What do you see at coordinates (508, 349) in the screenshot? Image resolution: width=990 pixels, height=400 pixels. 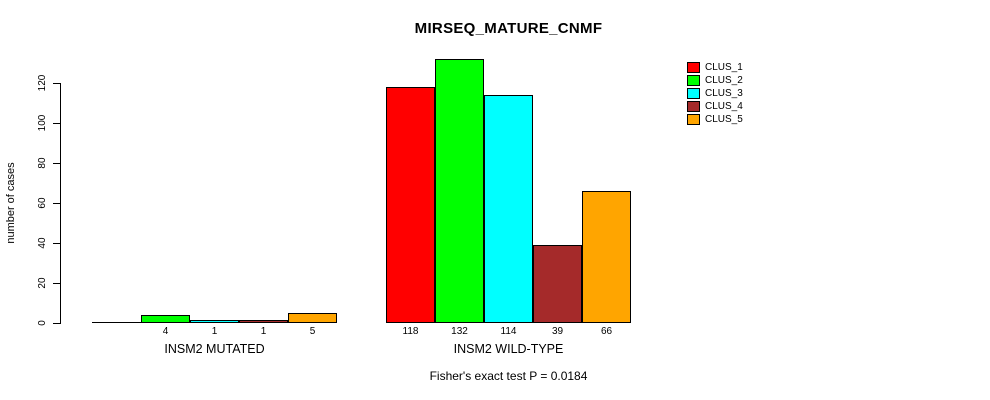 I see `group-label: INSM2 WILD-TYPE` at bounding box center [508, 349].